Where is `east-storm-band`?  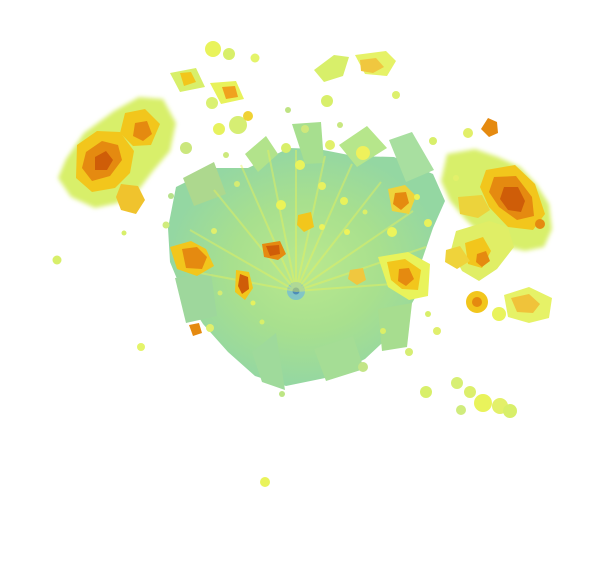 east-storm-band is located at coordinates (490, 220).